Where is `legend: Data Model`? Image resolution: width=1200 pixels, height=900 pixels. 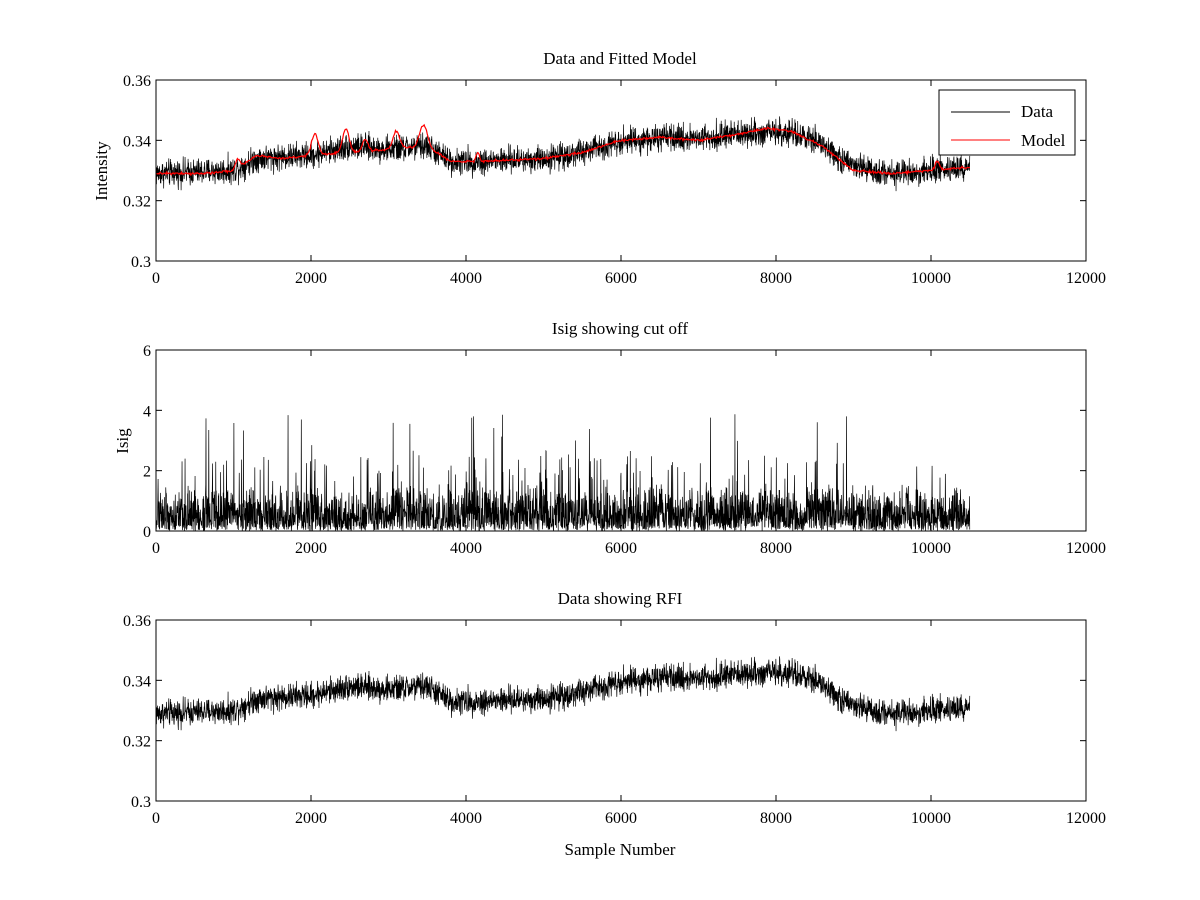
legend: Data Model is located at coordinates (1007, 122).